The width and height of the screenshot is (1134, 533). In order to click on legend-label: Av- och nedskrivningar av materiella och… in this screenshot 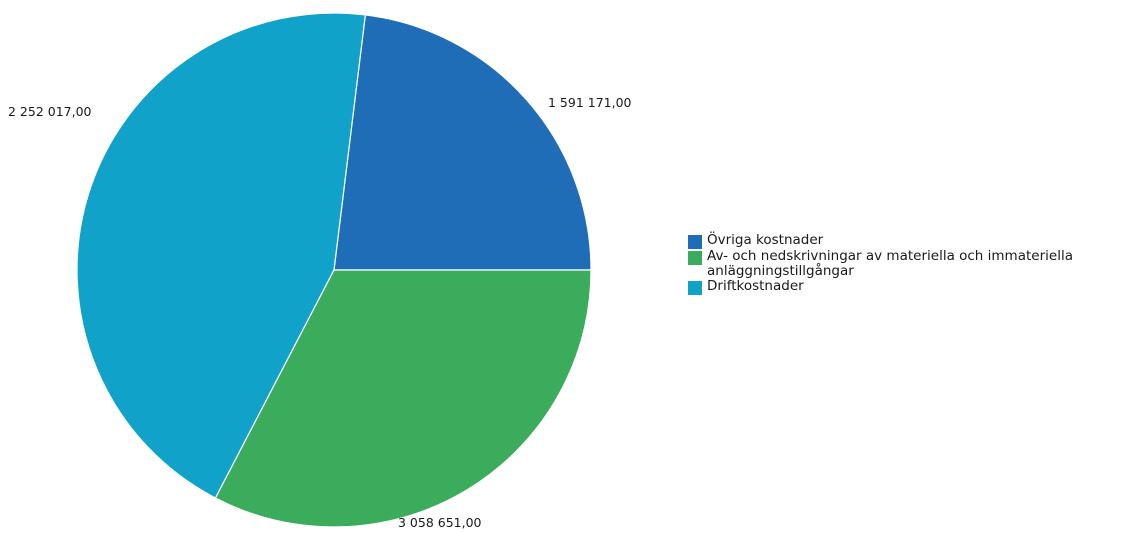, I will do `click(890, 263)`.